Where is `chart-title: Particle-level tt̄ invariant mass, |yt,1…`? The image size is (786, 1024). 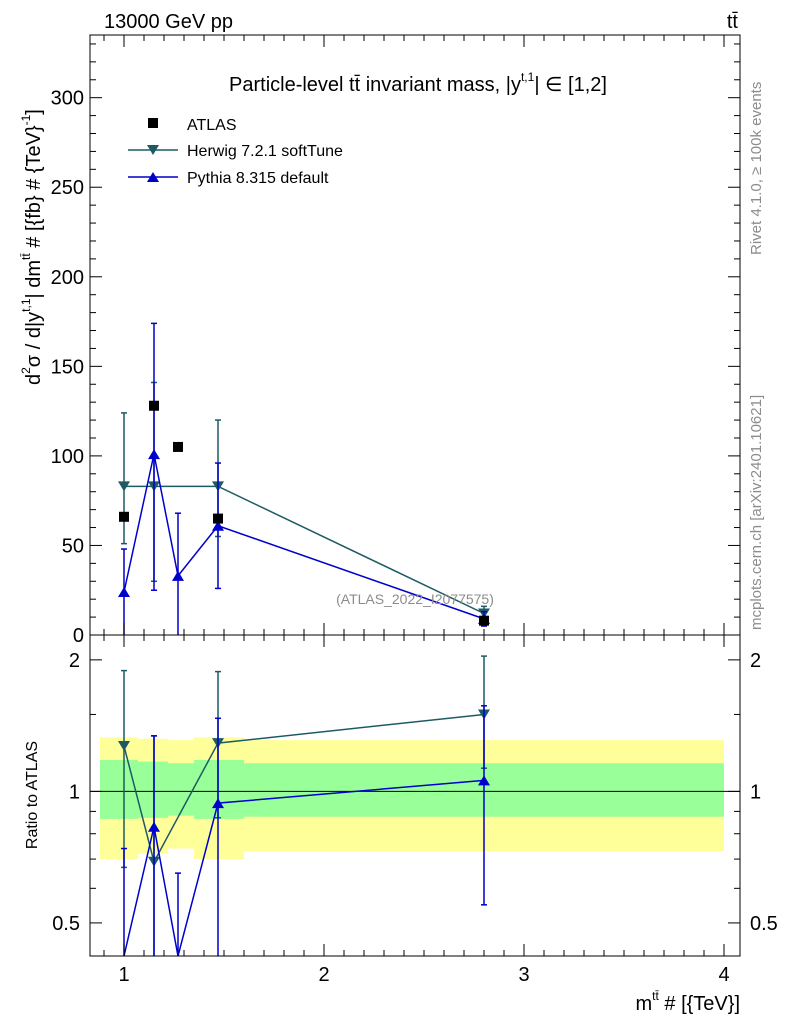
chart-title: Particle-level tt̄ invariant mass, |yt,1… is located at coordinates (418, 83).